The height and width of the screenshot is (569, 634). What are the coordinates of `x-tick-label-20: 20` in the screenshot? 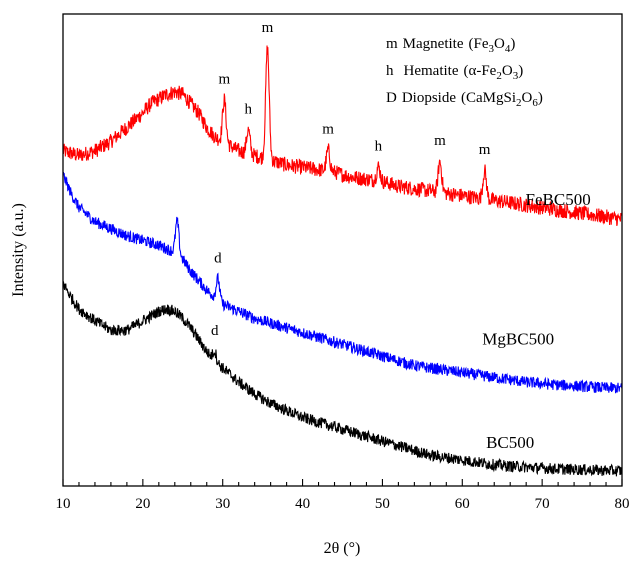 It's located at (142, 504).